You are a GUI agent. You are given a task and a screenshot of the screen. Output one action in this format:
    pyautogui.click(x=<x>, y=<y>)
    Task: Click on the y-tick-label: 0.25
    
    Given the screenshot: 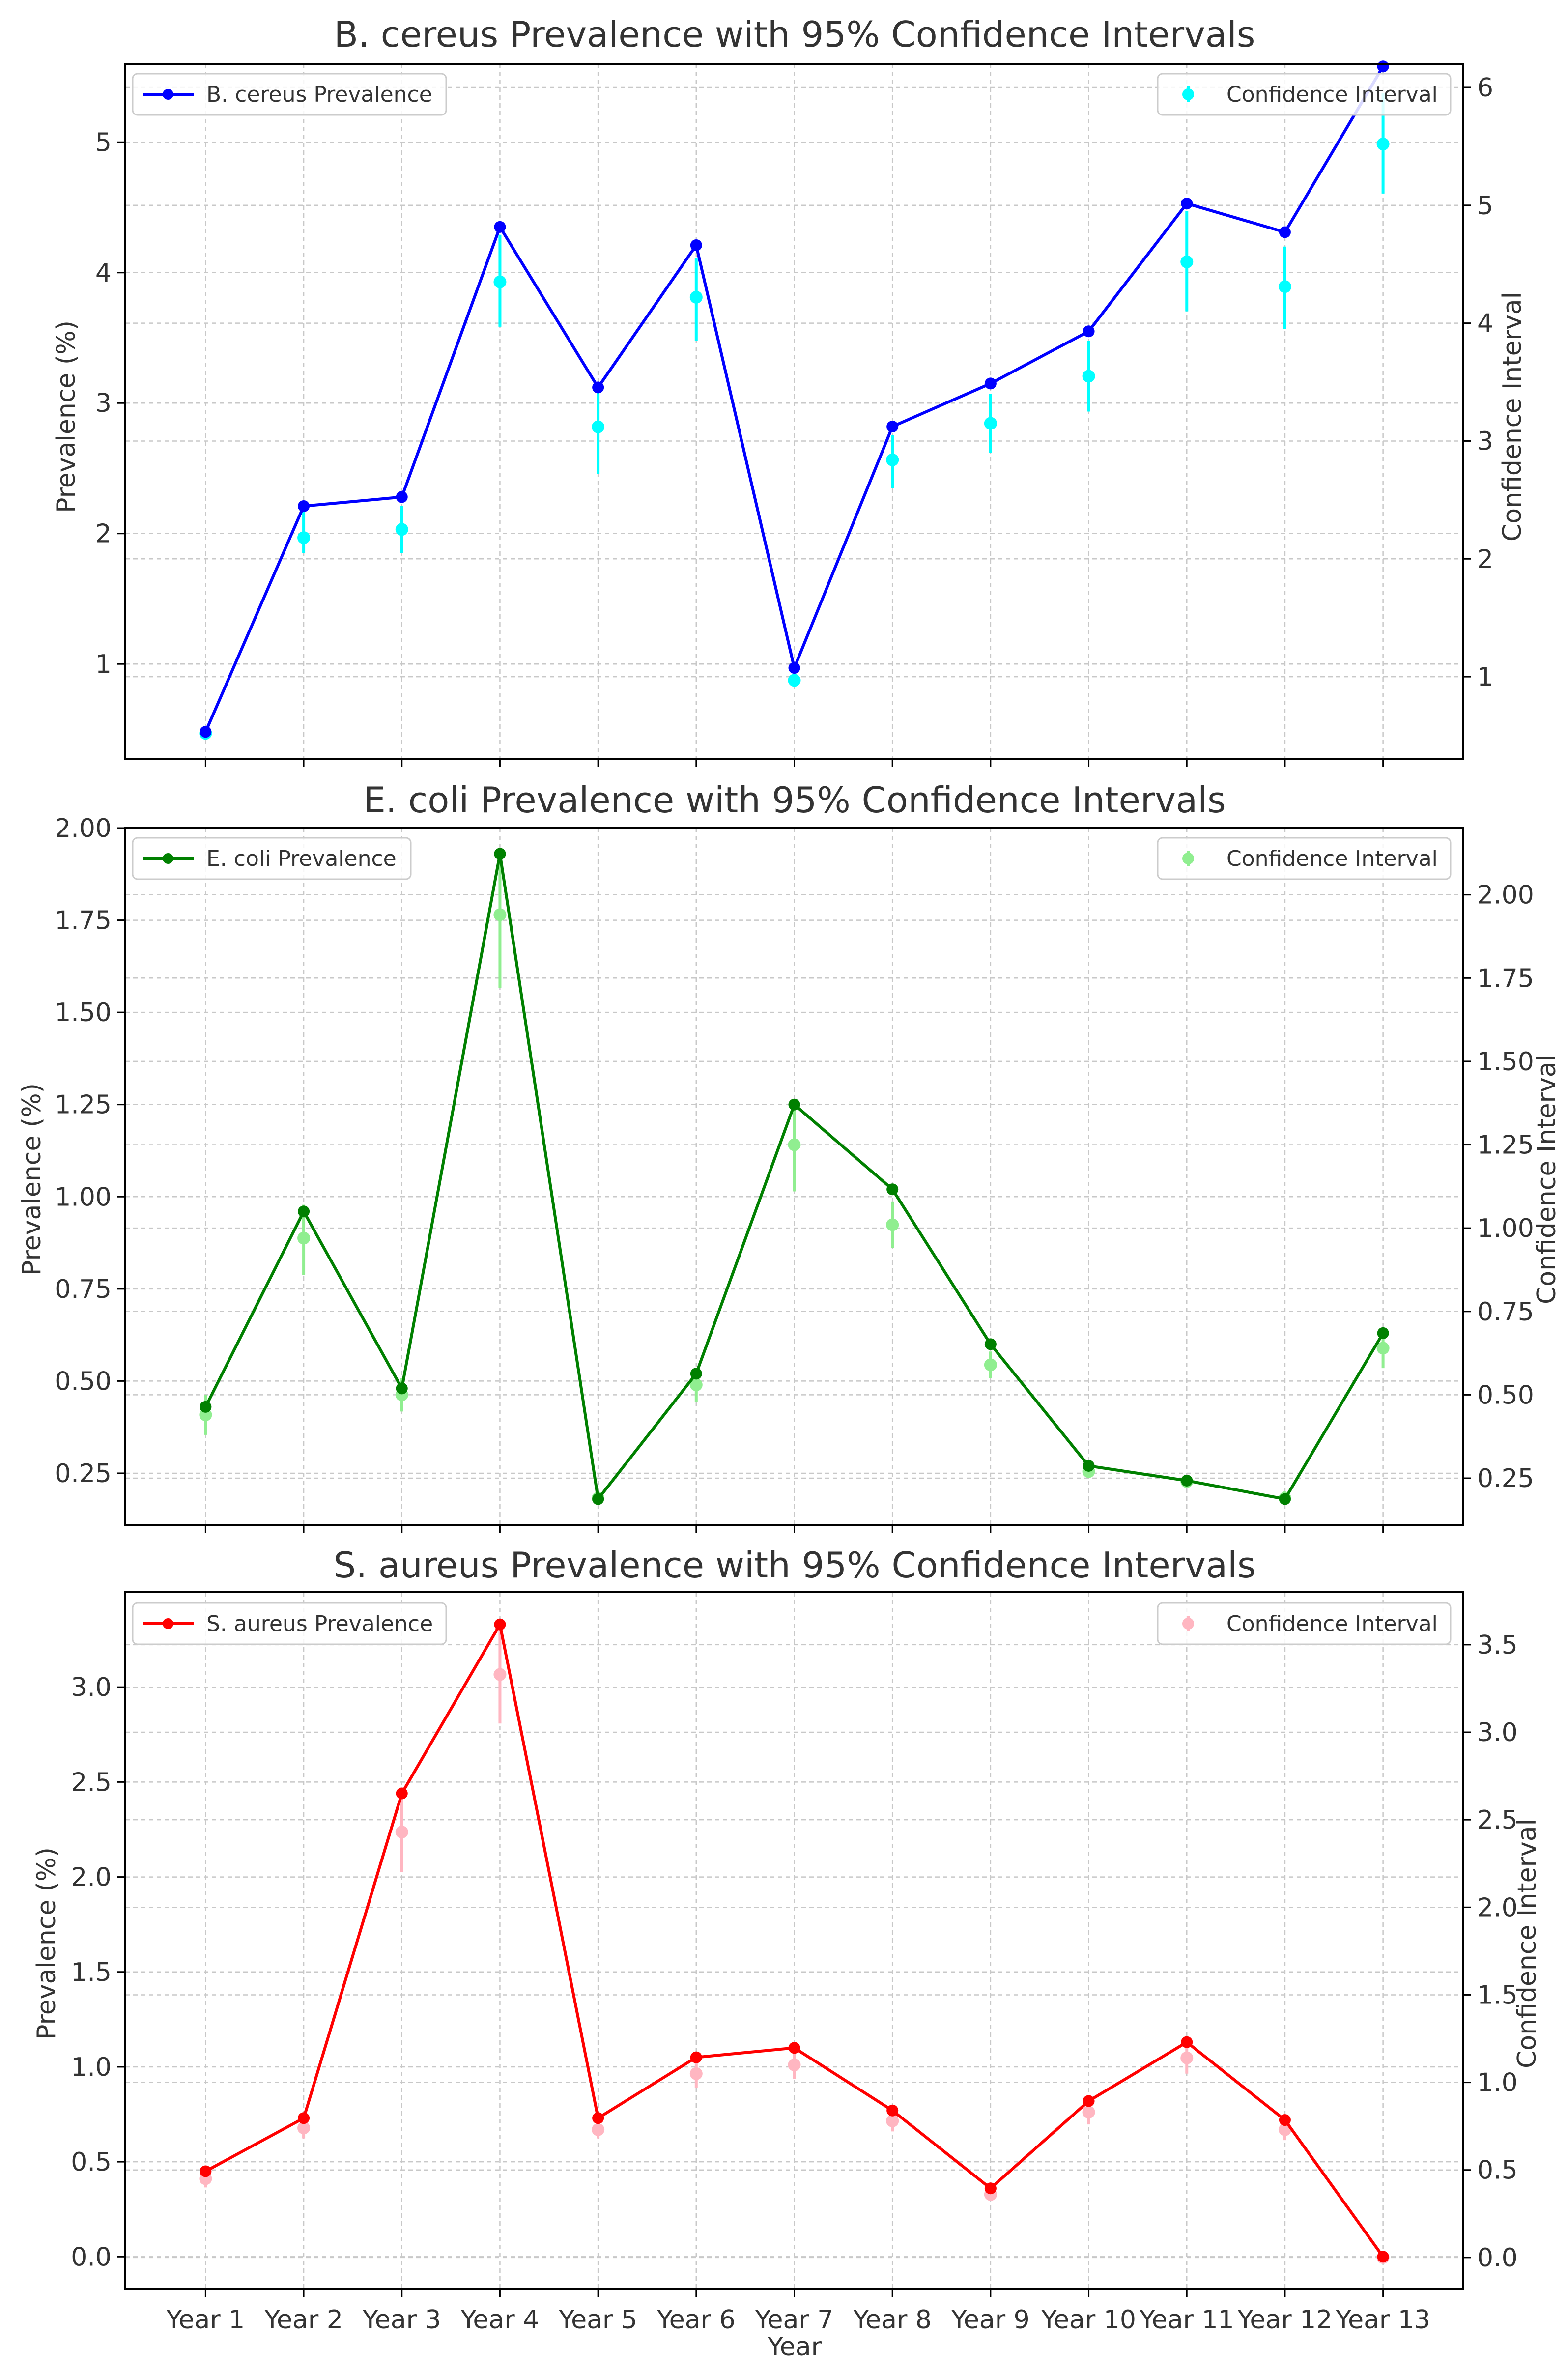 What is the action you would take?
    pyautogui.click(x=83, y=1473)
    